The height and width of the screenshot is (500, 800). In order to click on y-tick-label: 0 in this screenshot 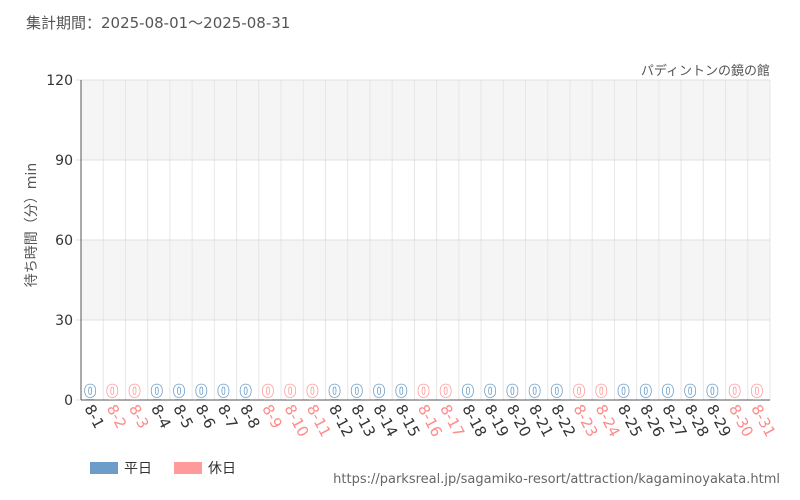, I will do `click(68, 401)`.